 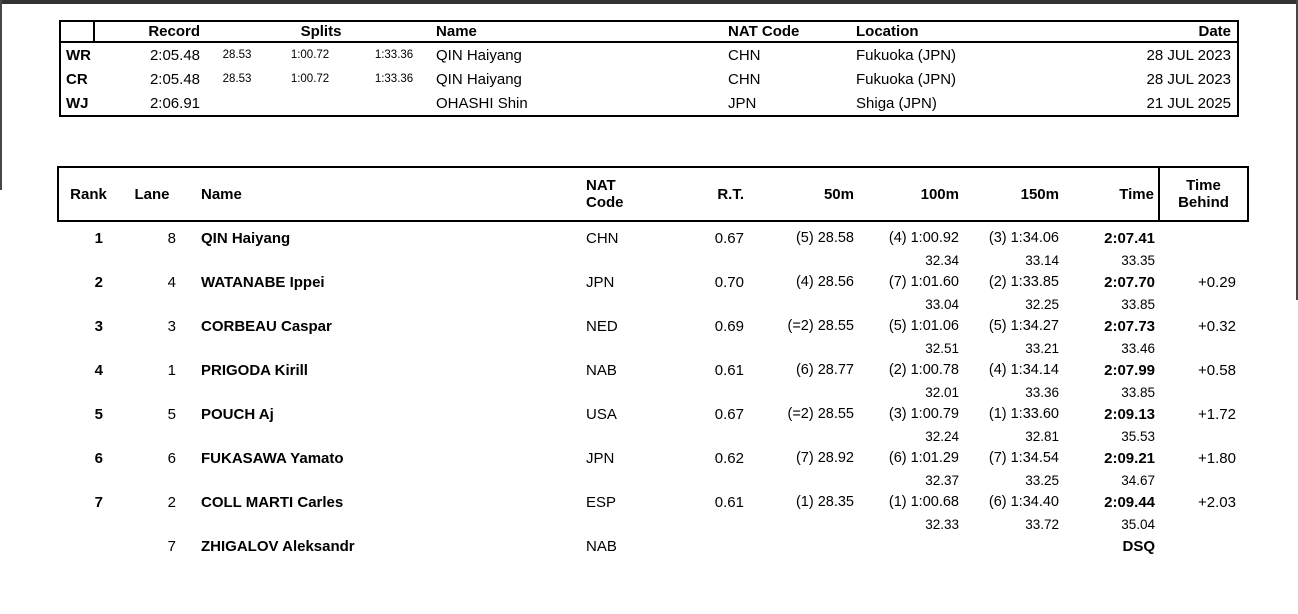 I want to click on reaction-time-cell: 0.67, so click(x=729, y=414).